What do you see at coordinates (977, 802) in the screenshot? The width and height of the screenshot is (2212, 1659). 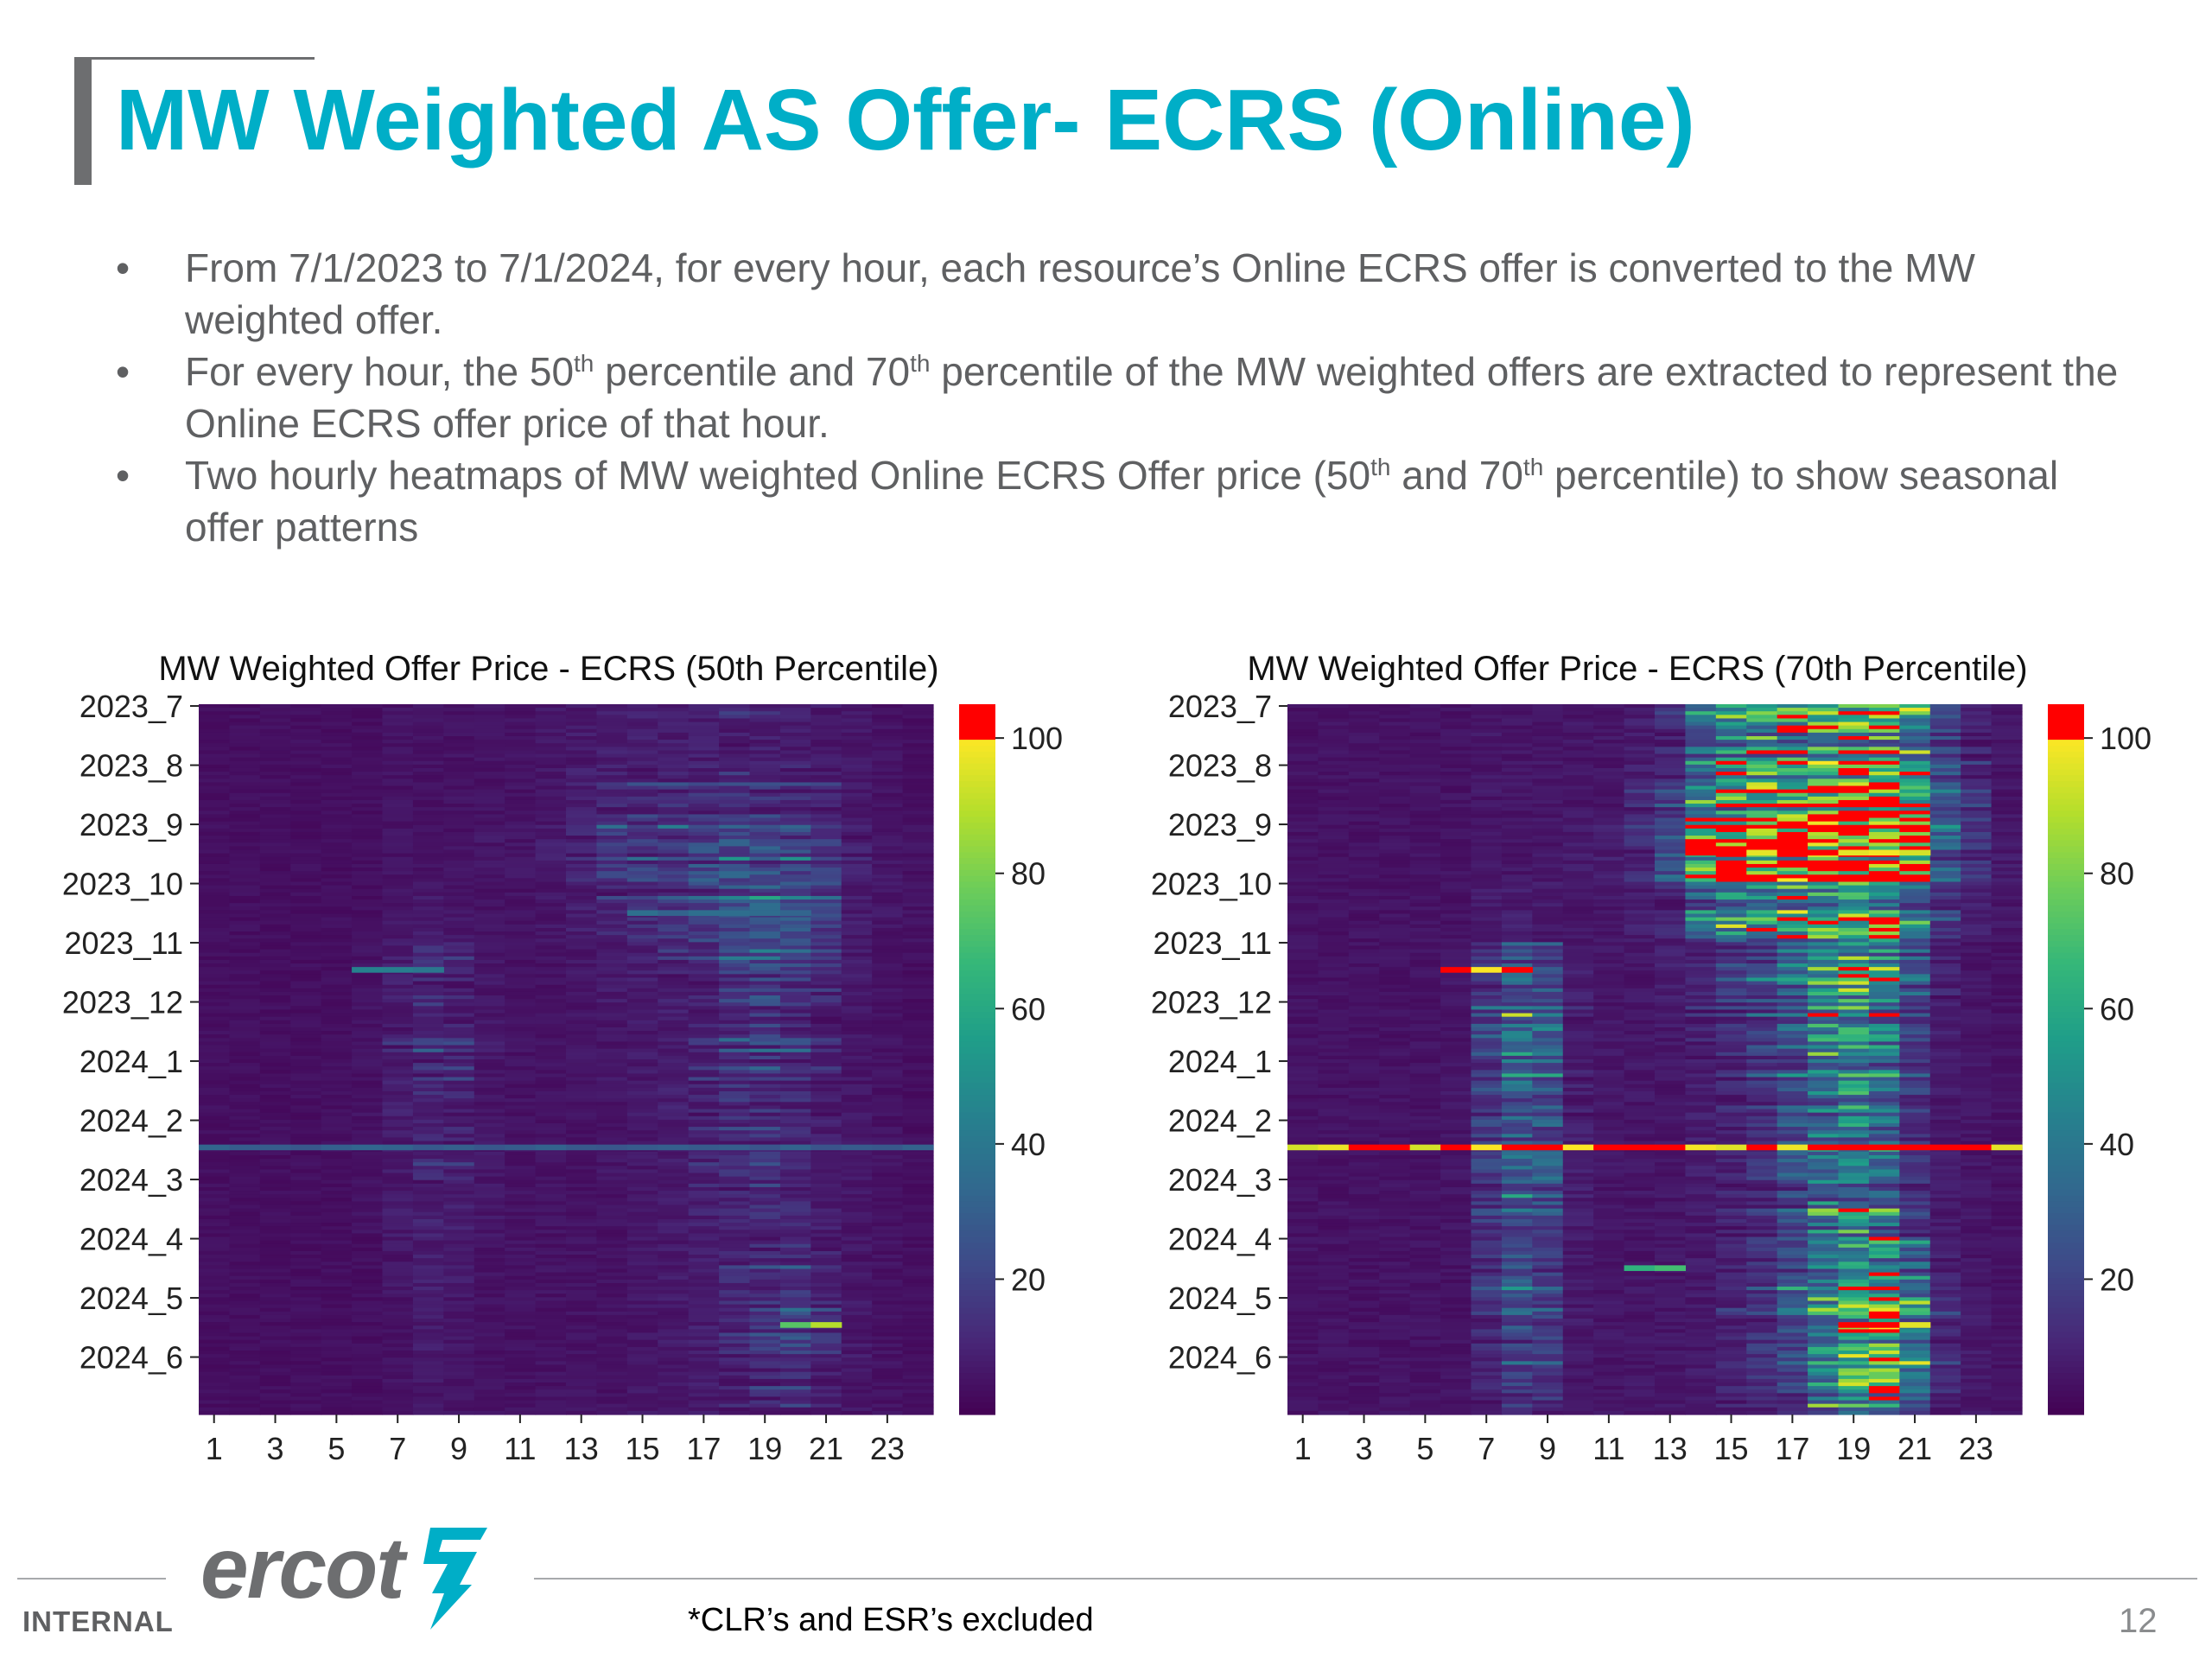 I see `colorbar-segment` at bounding box center [977, 802].